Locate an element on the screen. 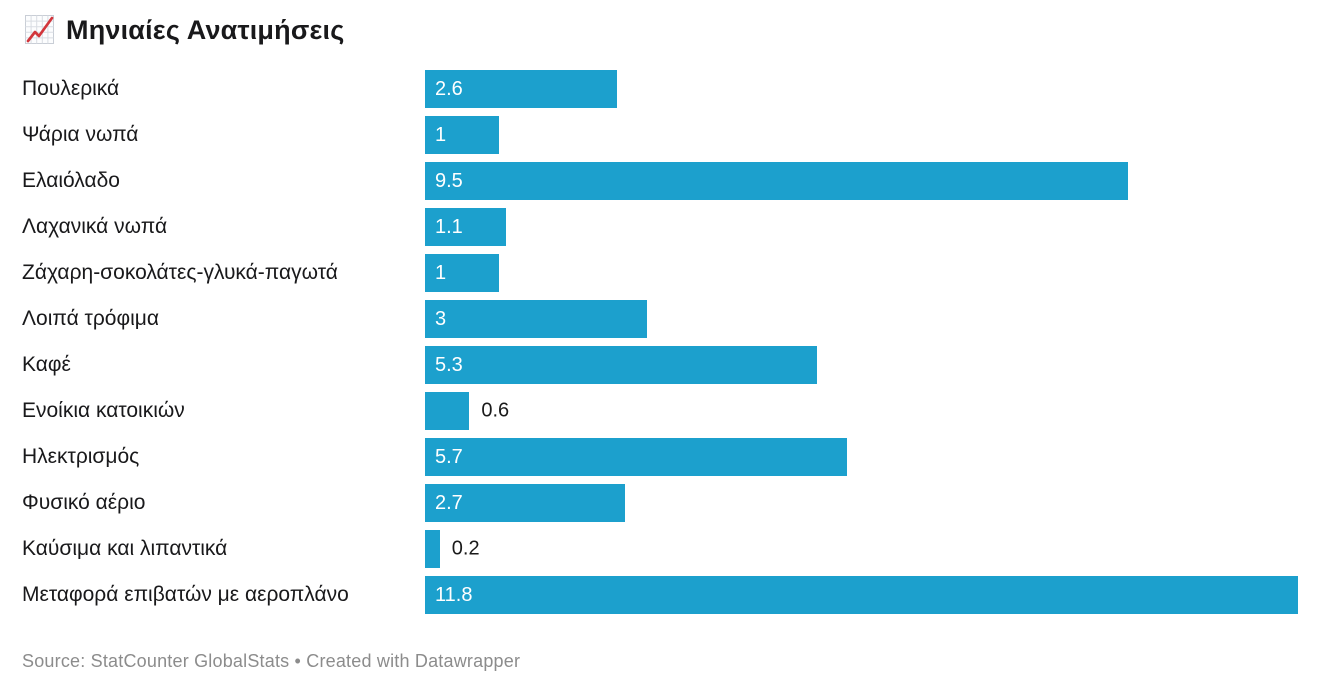 This screenshot has width=1320, height=696. category-label: Ηλεκτρισμός is located at coordinates (81, 456).